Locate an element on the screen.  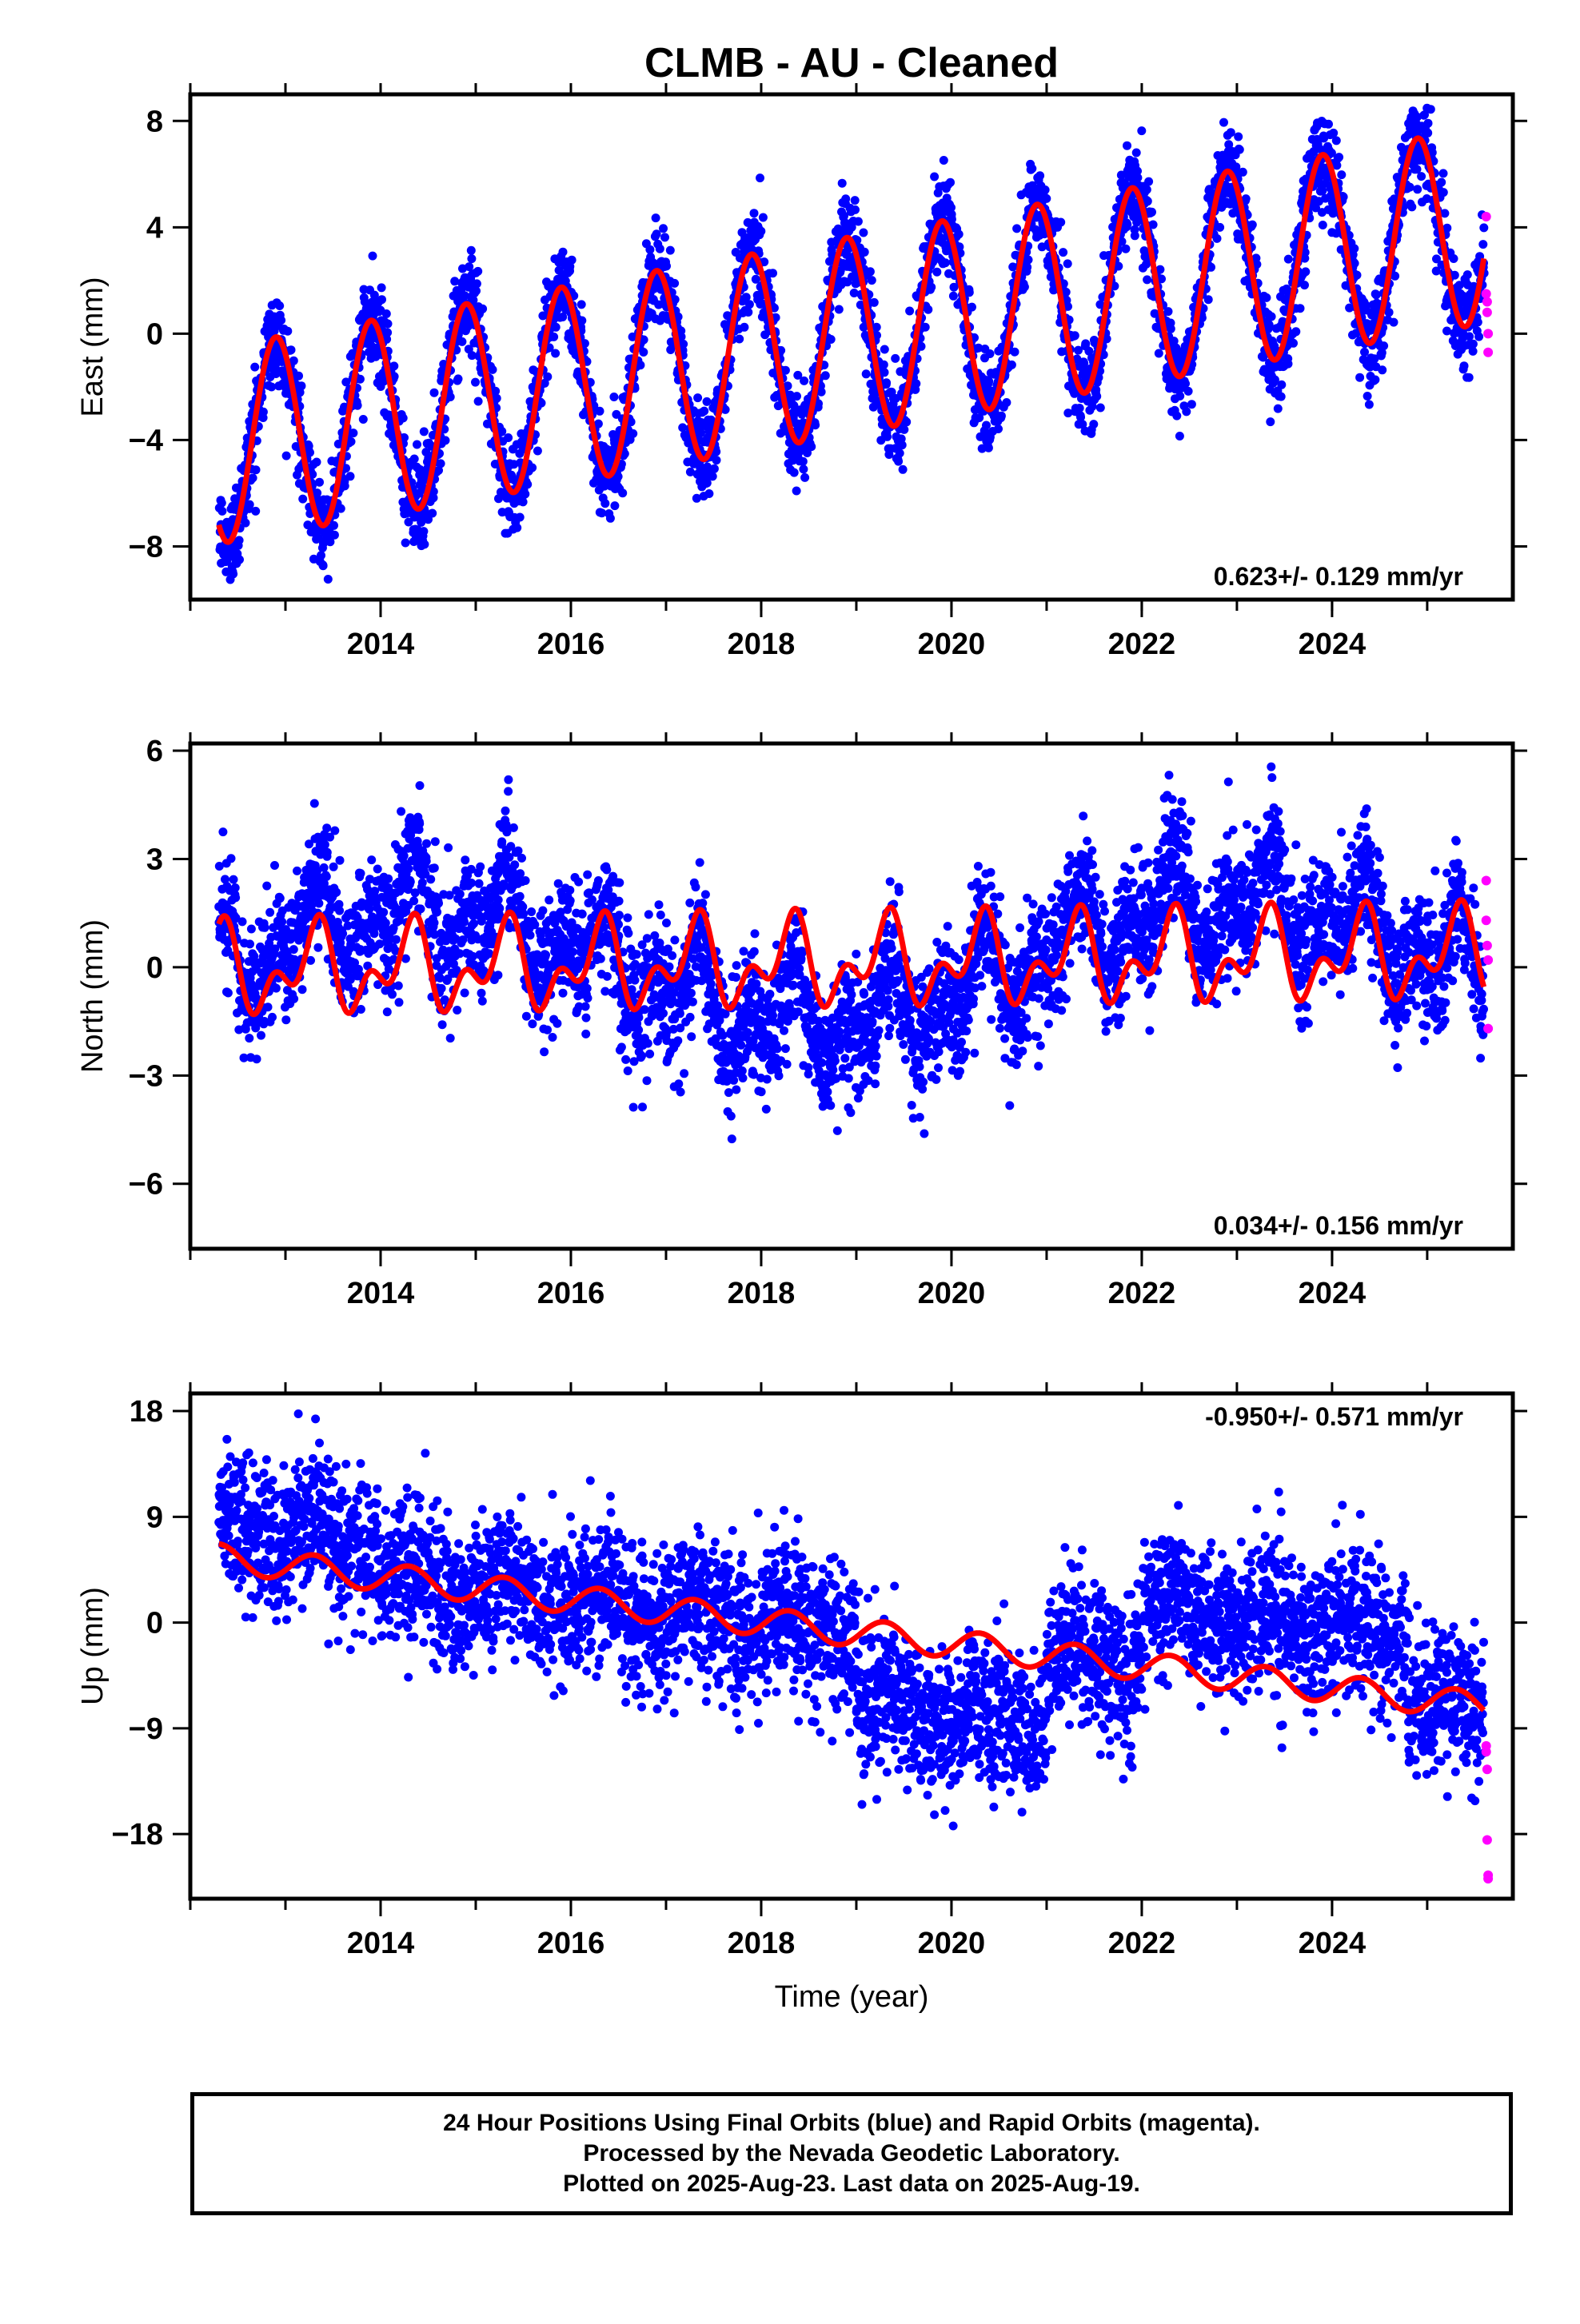
east-x-tick-label: 2014 is located at coordinates (381, 644).